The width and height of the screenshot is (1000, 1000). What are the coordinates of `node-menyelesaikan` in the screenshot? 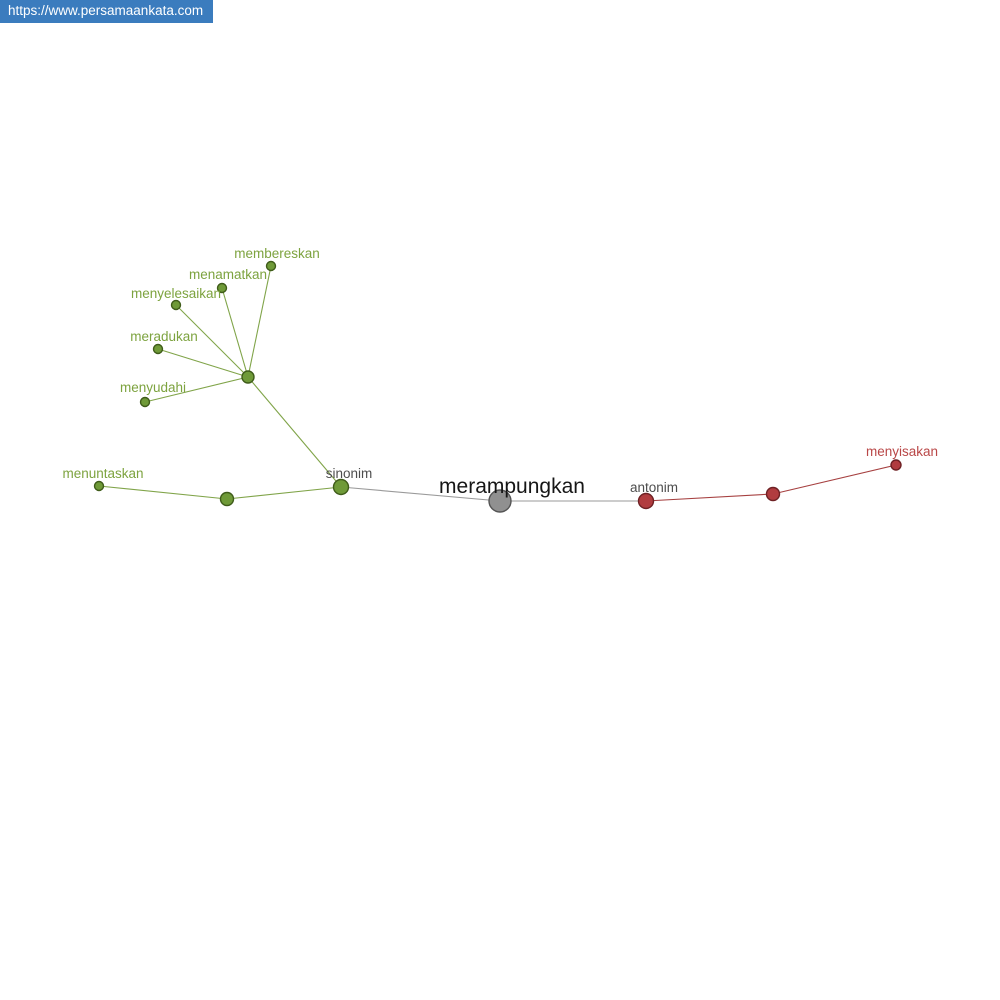 It's located at (176, 305).